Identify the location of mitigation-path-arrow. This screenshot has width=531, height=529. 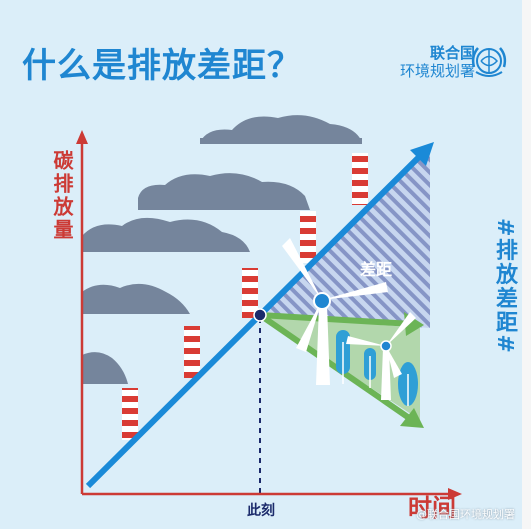
(336, 319).